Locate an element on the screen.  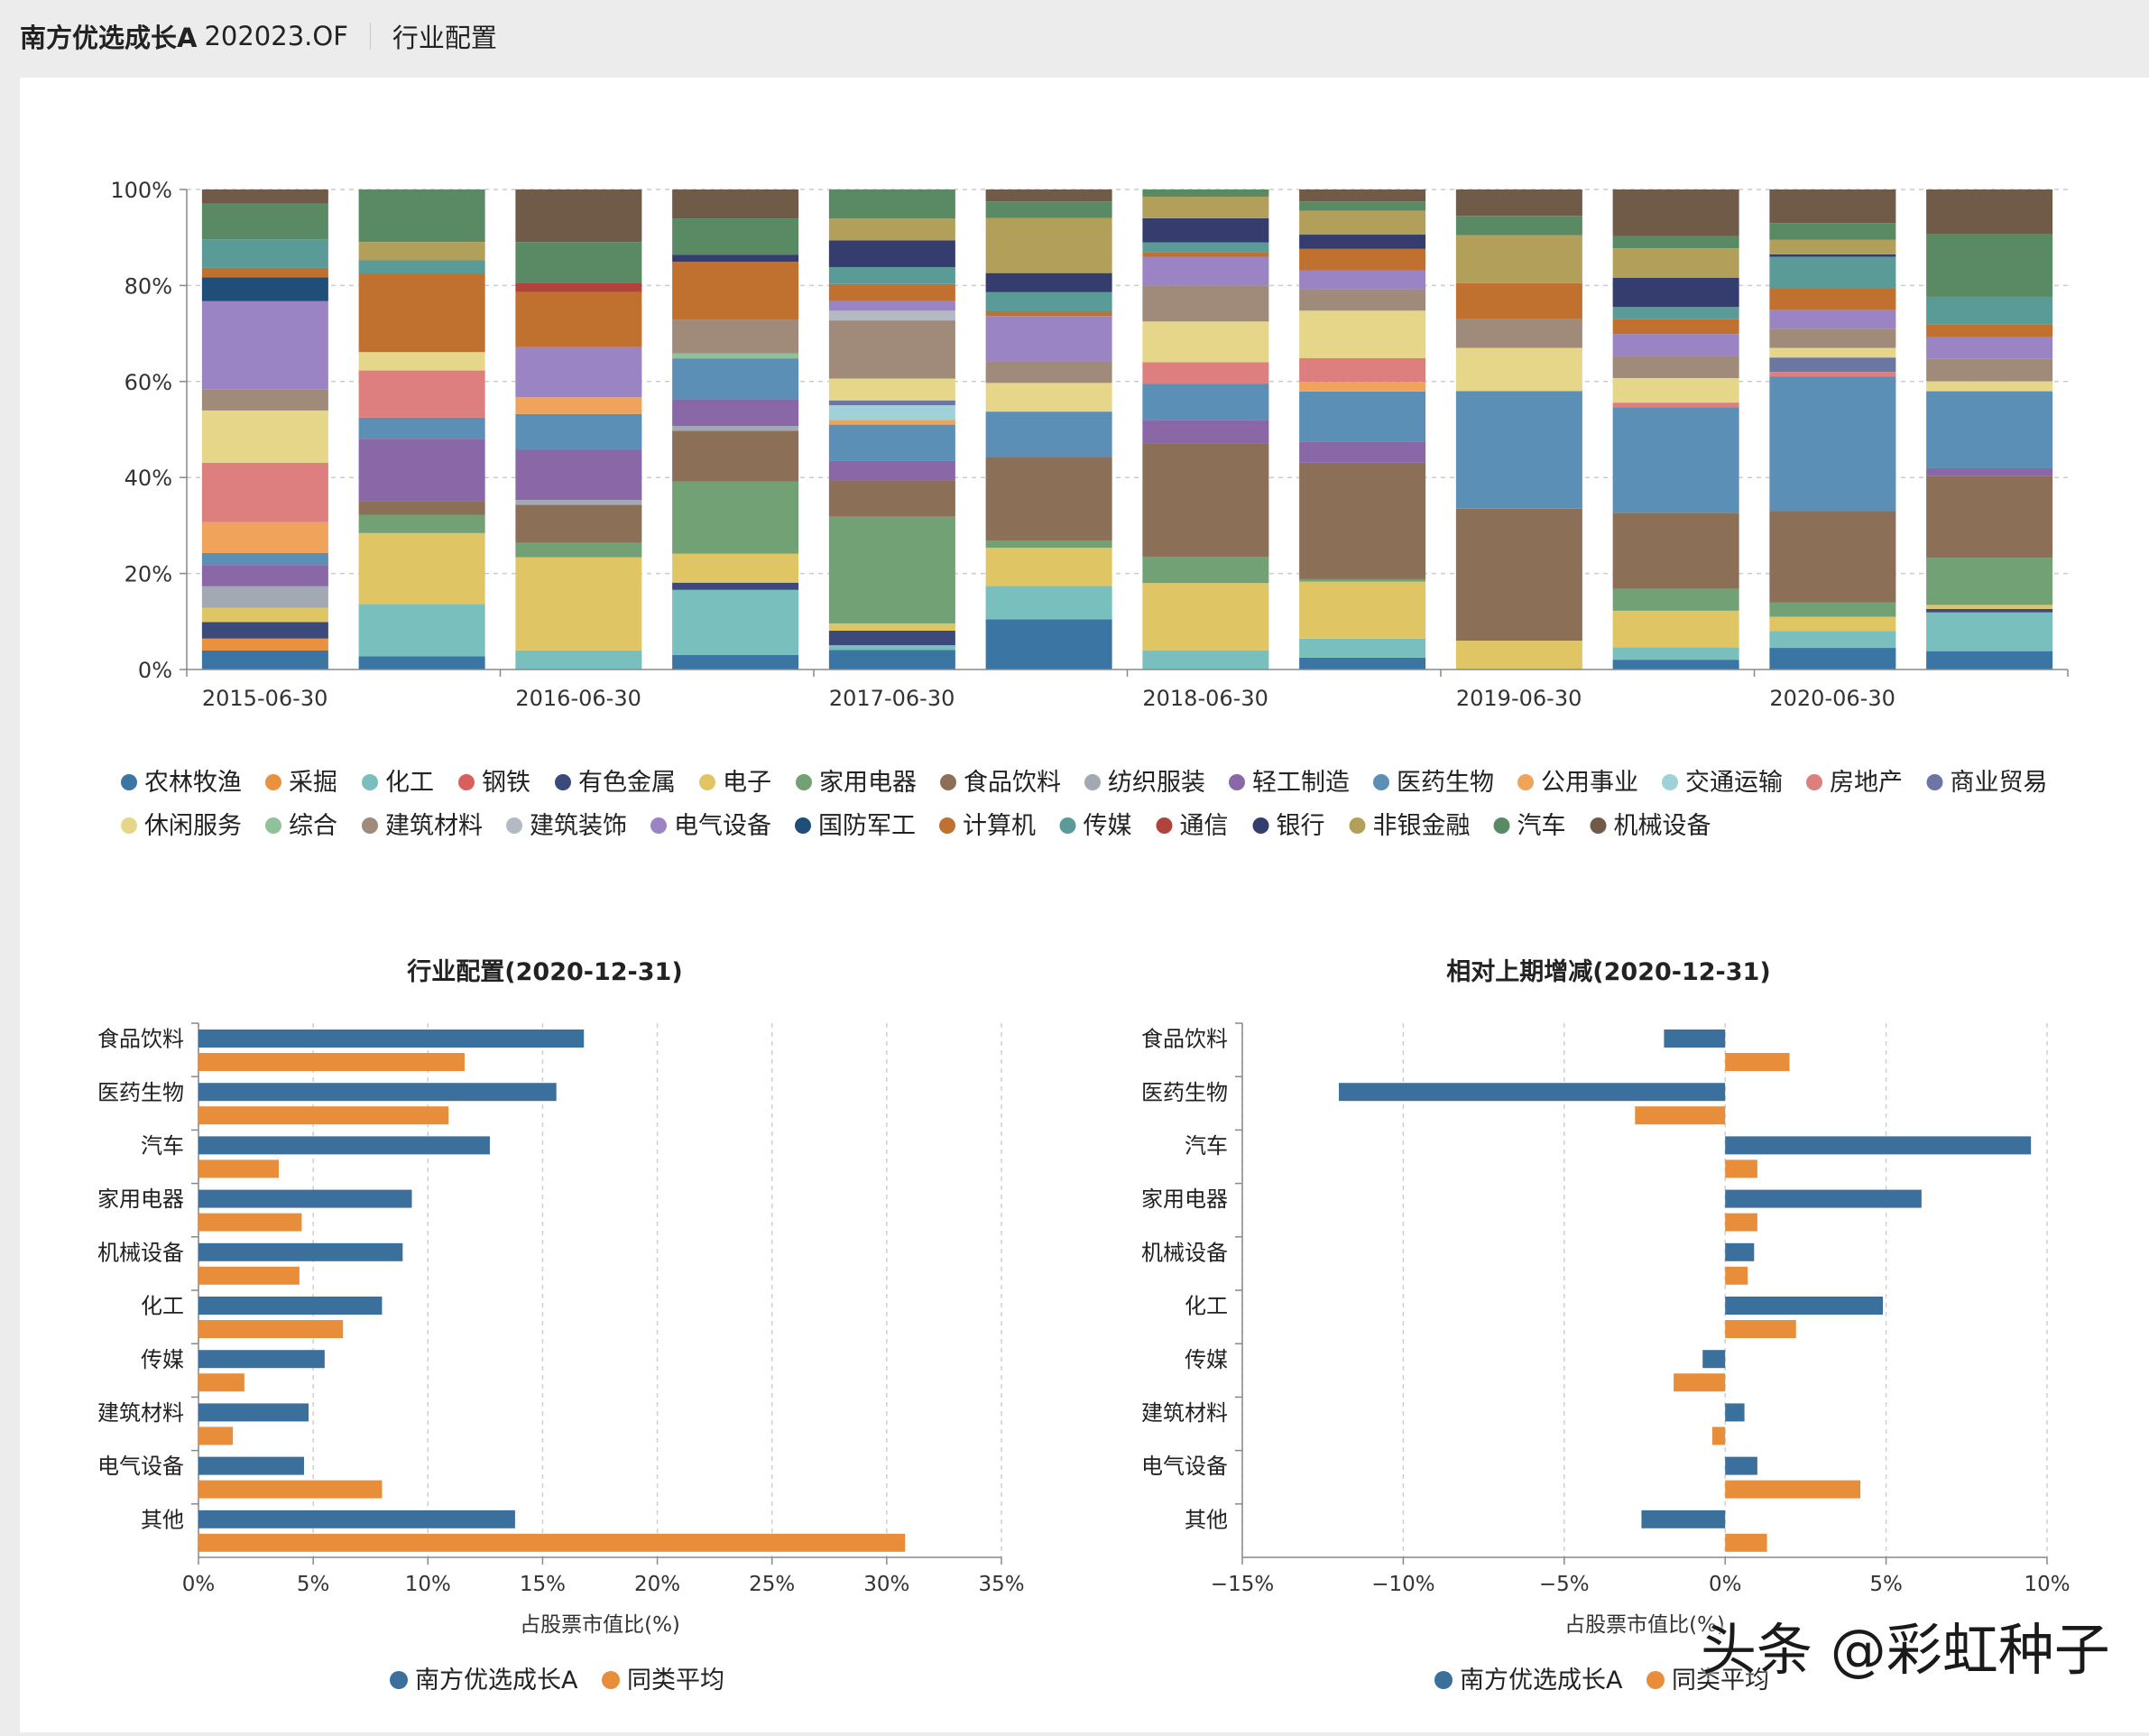
legend-label: 食品饮料 is located at coordinates (1012, 783).